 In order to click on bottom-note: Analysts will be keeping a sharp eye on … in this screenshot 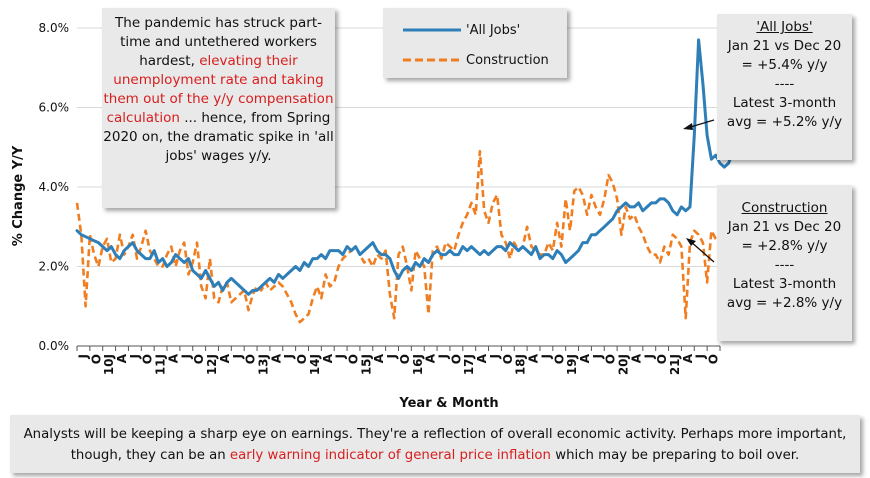, I will do `click(435, 444)`.